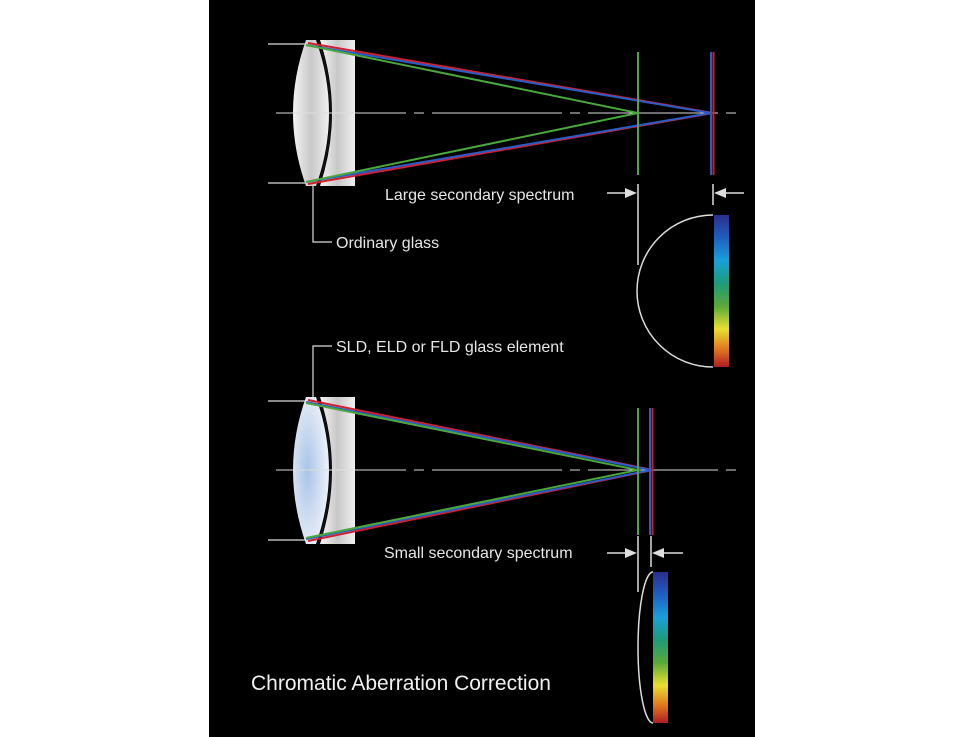  Describe the element at coordinates (401, 683) in the screenshot. I see `diagram-title: Chromatic Aberration Correction` at that location.